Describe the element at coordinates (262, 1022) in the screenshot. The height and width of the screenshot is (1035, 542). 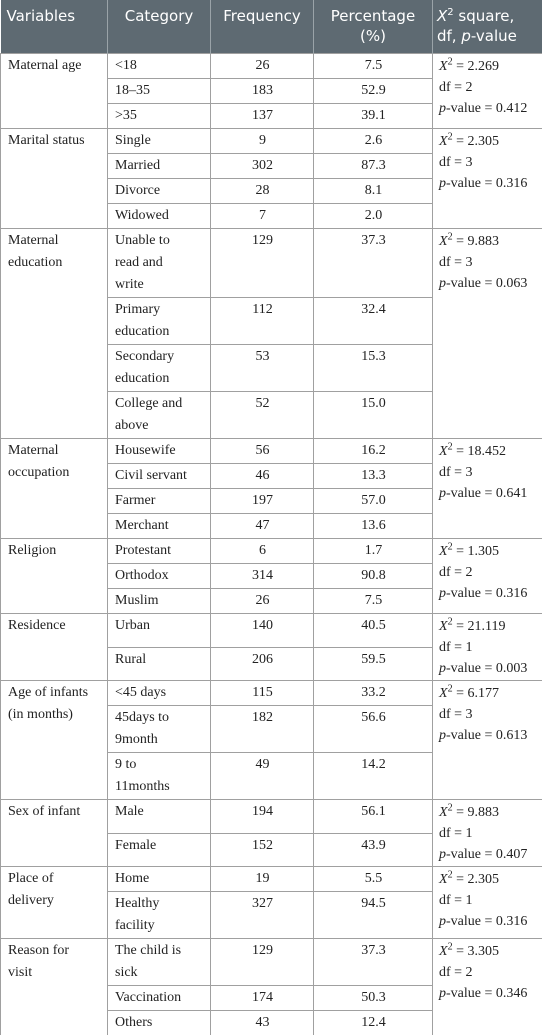
I see `frequency-cell: 43` at that location.